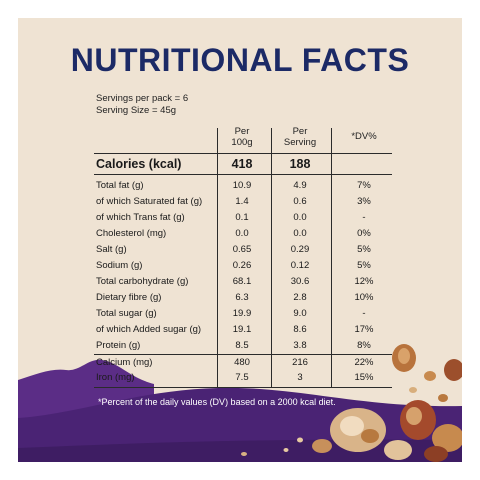  I want to click on value-per-100g: 6.3, so click(242, 297).